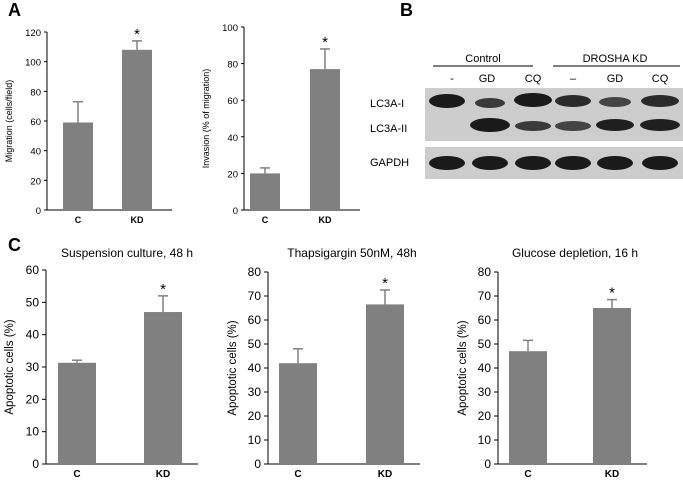  I want to click on chart-5-y-tick-label: 30, so click(485, 392).